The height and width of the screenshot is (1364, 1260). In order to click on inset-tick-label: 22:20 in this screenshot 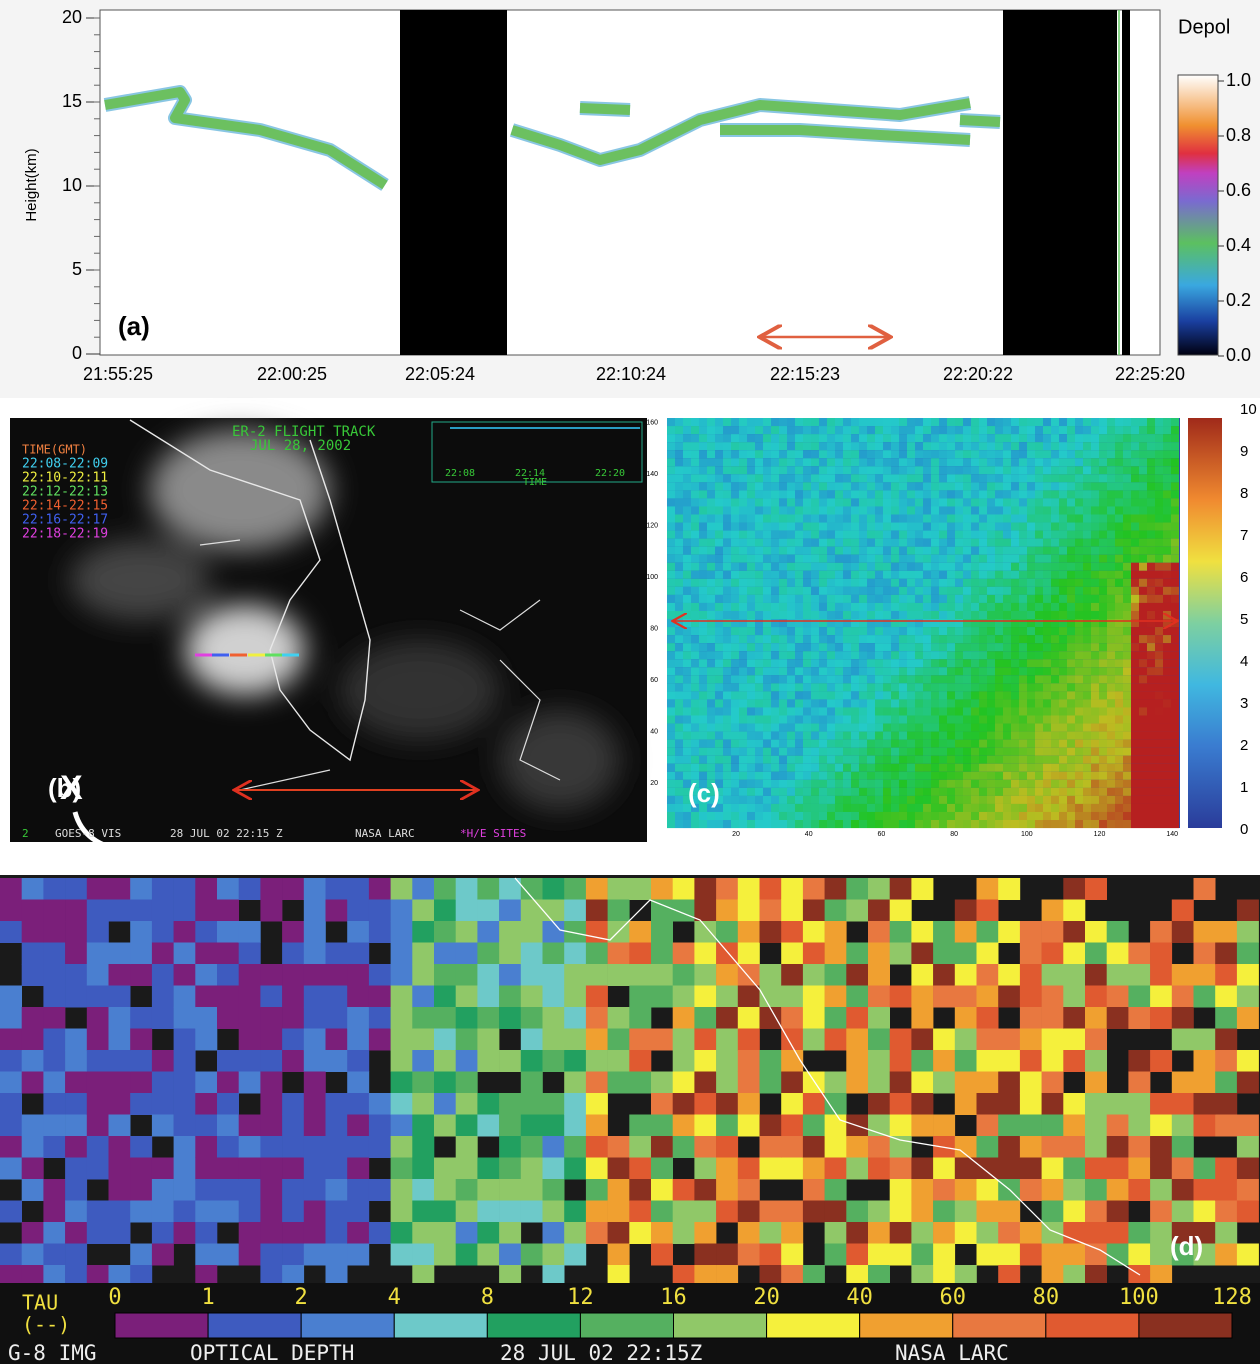, I will do `click(610, 473)`.